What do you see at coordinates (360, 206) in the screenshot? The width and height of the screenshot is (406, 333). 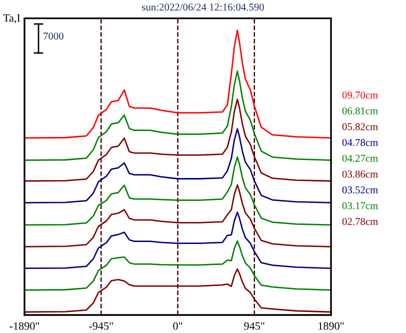 I see `text: 03.17cm` at bounding box center [360, 206].